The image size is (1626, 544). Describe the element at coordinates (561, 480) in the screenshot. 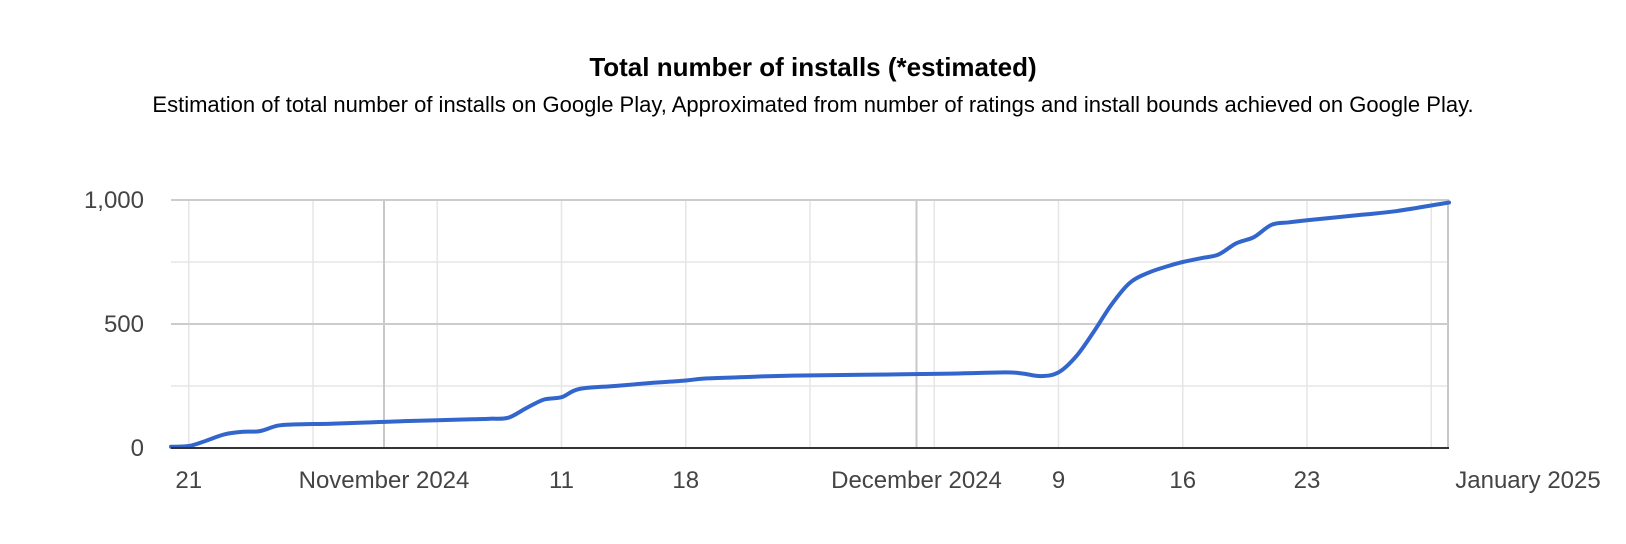

I see `x-tick-label: 11` at that location.